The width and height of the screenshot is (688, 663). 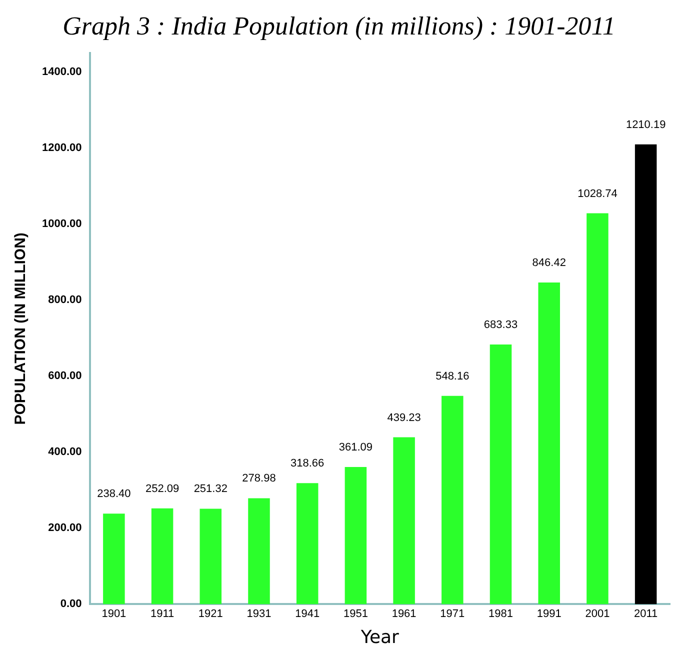 I want to click on y-tick-label: 800.00, so click(x=65, y=300).